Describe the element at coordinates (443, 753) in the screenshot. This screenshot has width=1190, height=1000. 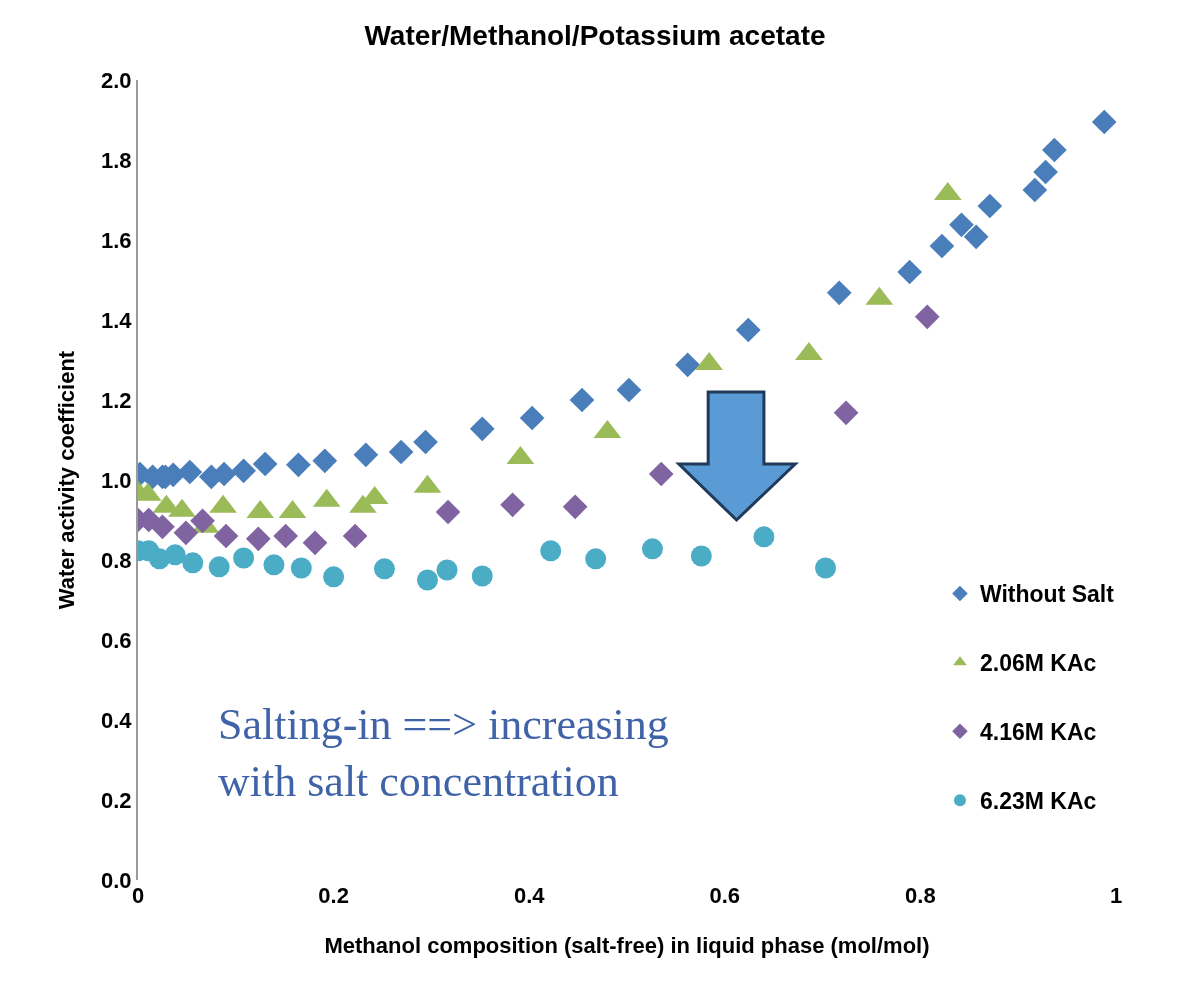
I see `annotation: Salting-in ==> increasing with salt concentration` at that location.